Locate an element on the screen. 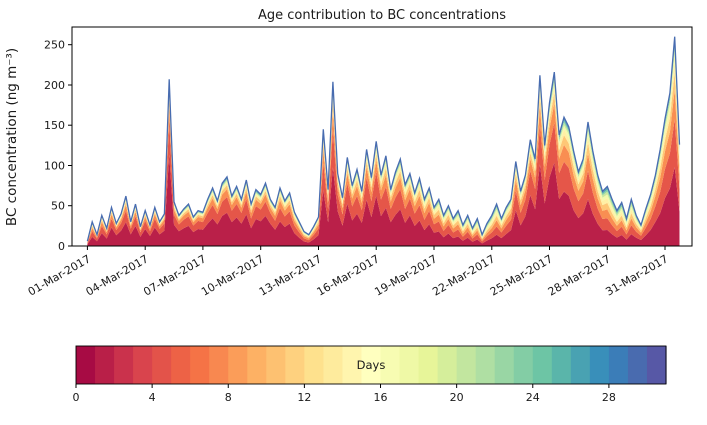 This screenshot has height=425, width=707. x-tick-label: 01-Mar-2017 is located at coordinates (59, 275).